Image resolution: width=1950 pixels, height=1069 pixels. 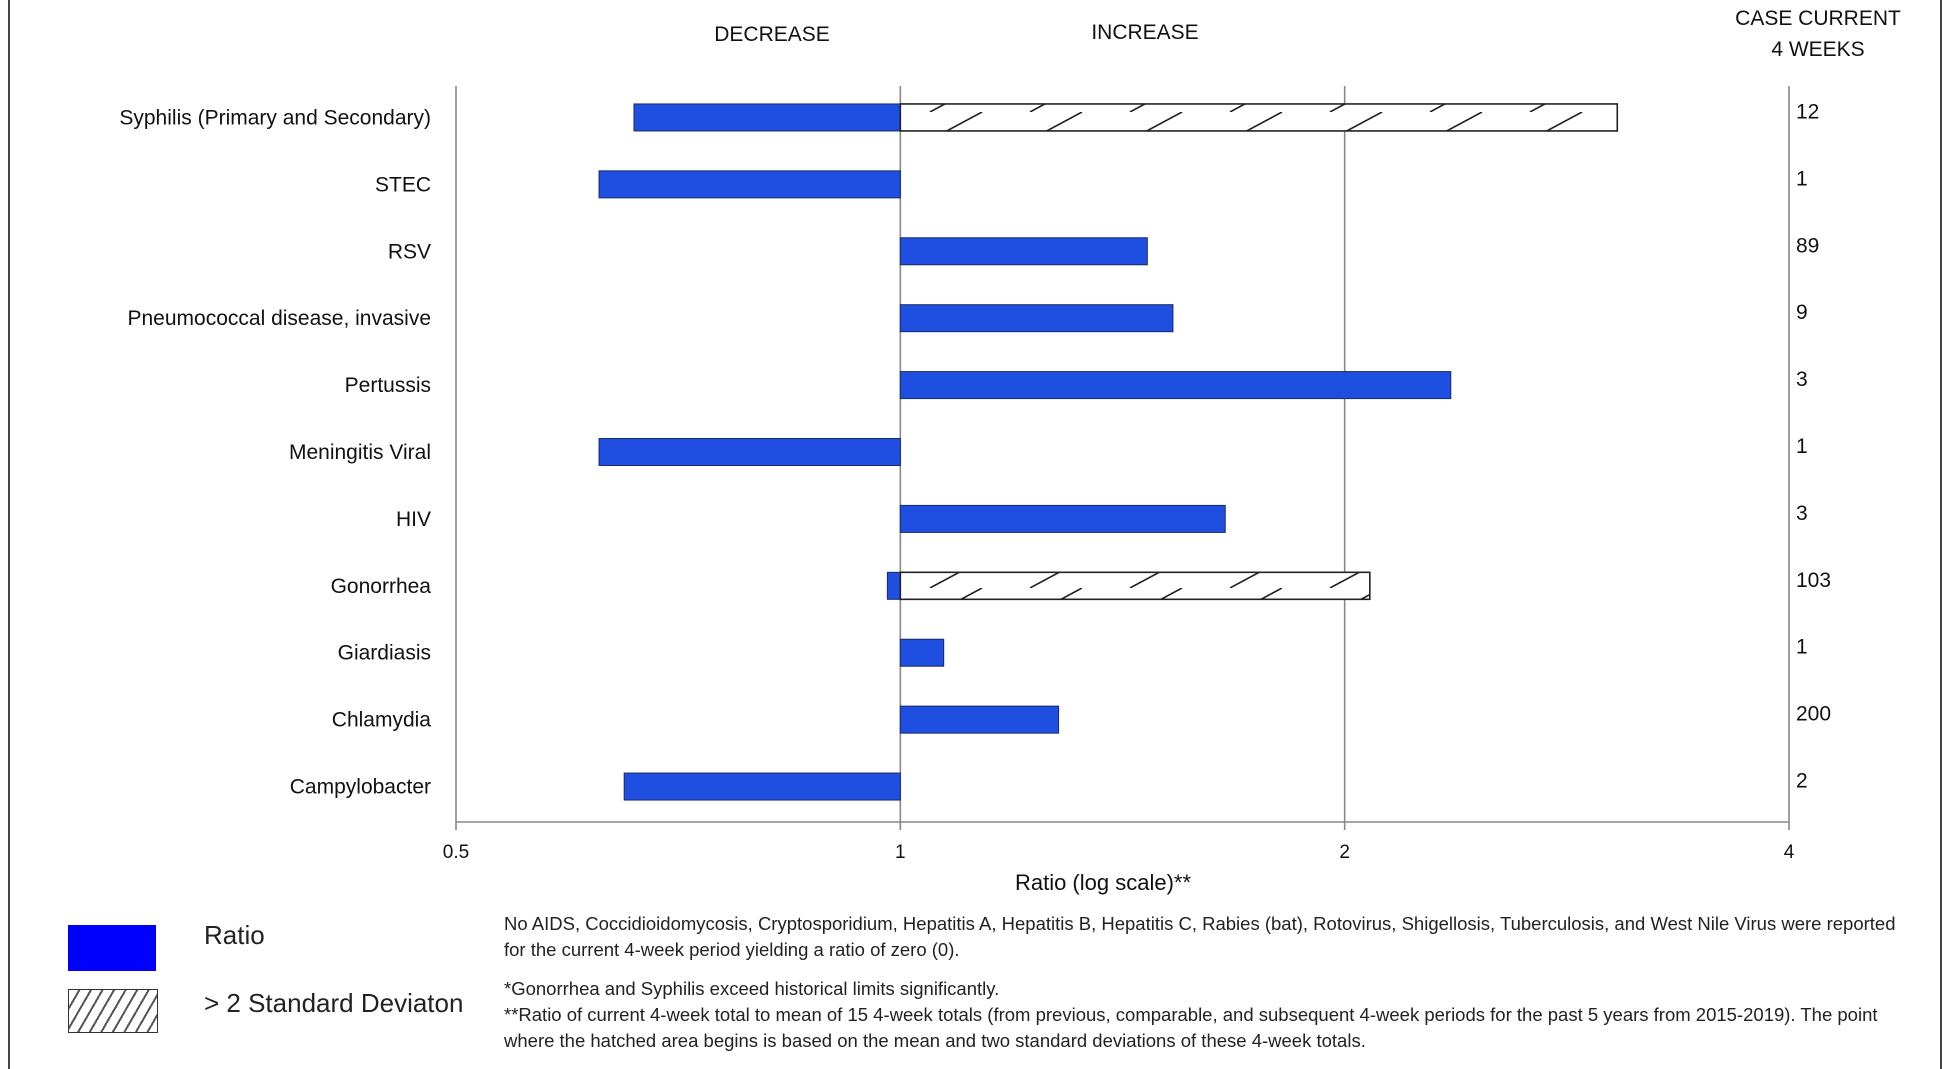 What do you see at coordinates (1813, 714) in the screenshot?
I see `case-count: 200` at bounding box center [1813, 714].